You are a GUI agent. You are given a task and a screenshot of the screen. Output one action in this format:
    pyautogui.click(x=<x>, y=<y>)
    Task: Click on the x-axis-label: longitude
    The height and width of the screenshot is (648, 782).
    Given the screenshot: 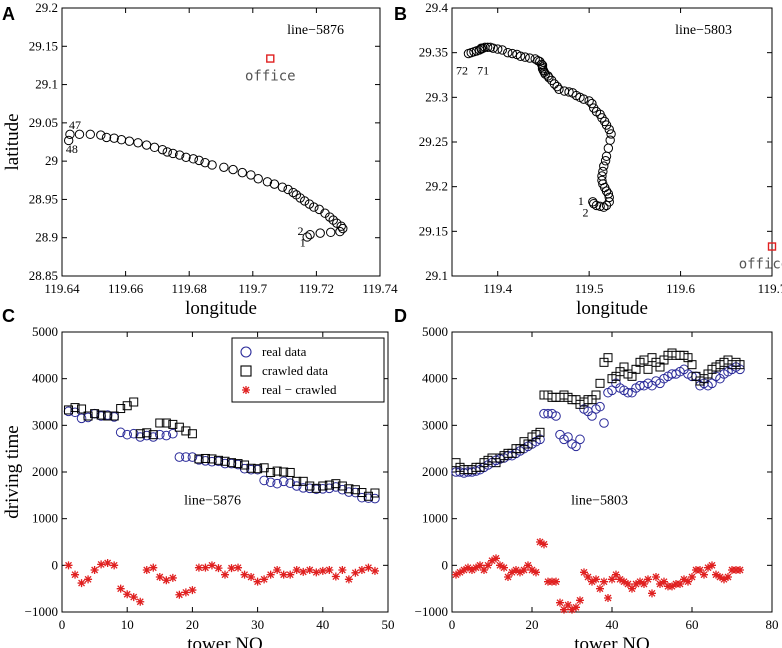 What is the action you would take?
    pyautogui.click(x=612, y=308)
    